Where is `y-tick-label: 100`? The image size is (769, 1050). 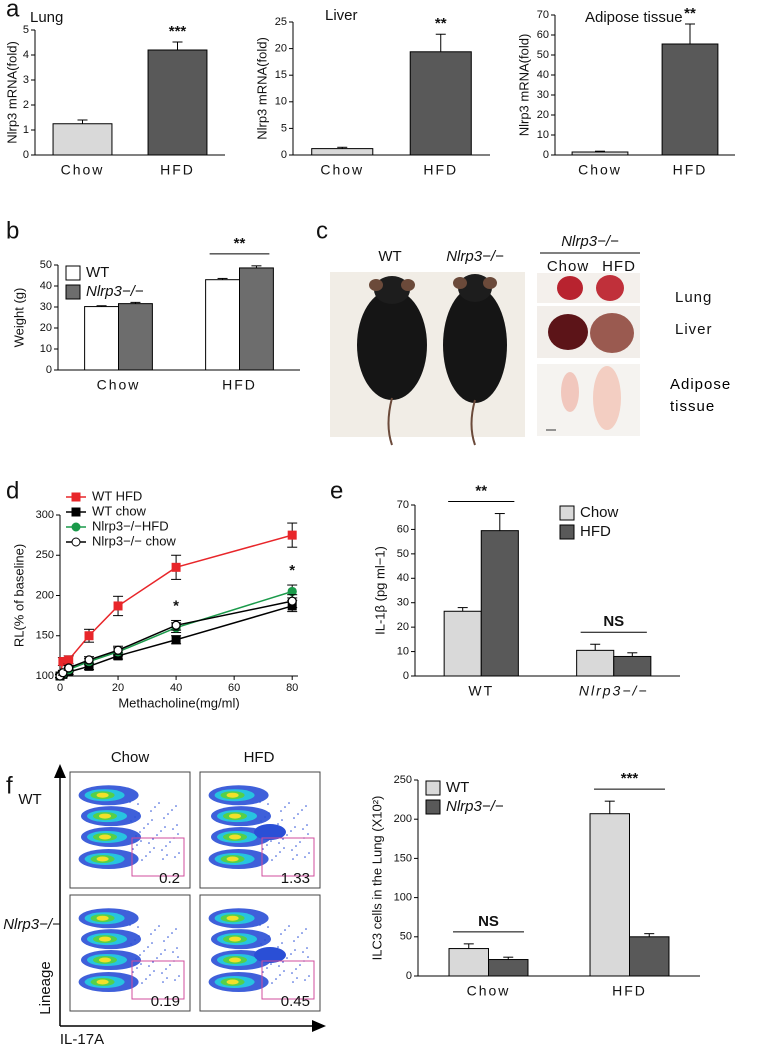 y-tick-label: 100 is located at coordinates (45, 676).